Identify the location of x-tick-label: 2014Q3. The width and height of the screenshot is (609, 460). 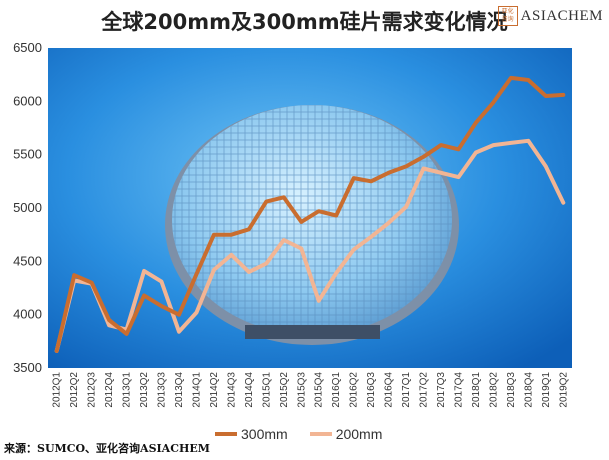
(231, 390).